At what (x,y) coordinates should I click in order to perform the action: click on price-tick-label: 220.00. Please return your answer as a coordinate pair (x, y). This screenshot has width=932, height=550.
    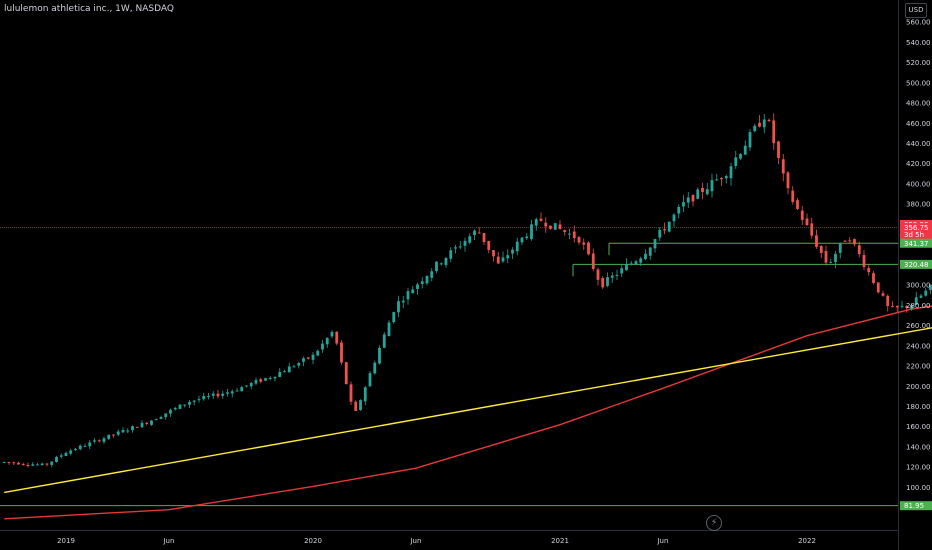
    Looking at the image, I should click on (918, 367).